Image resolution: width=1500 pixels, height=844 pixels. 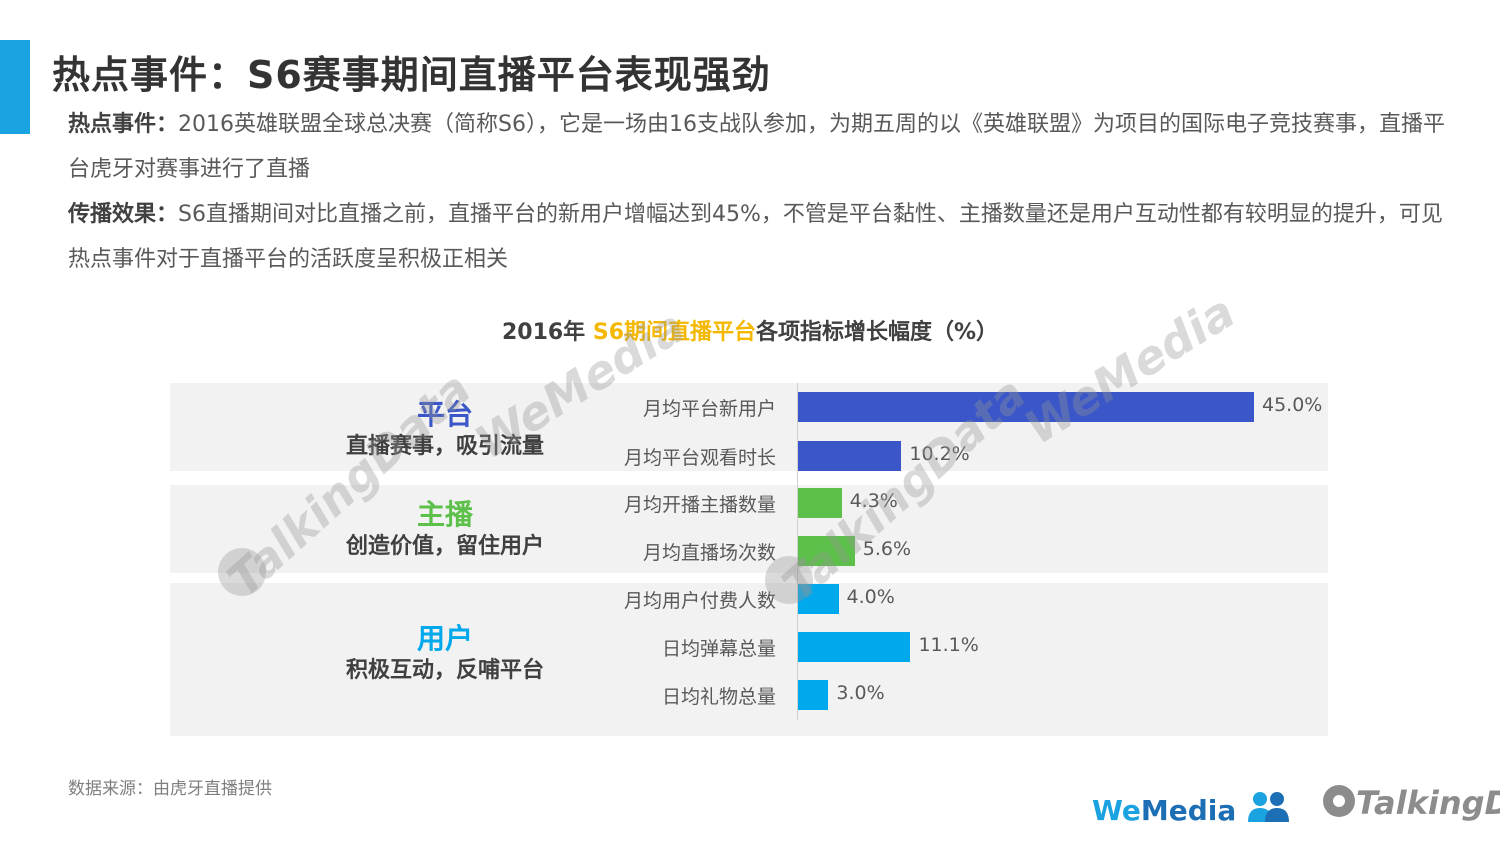 I want to click on talkingdata-logo-text: TalkingData, so click(x=1428, y=803).